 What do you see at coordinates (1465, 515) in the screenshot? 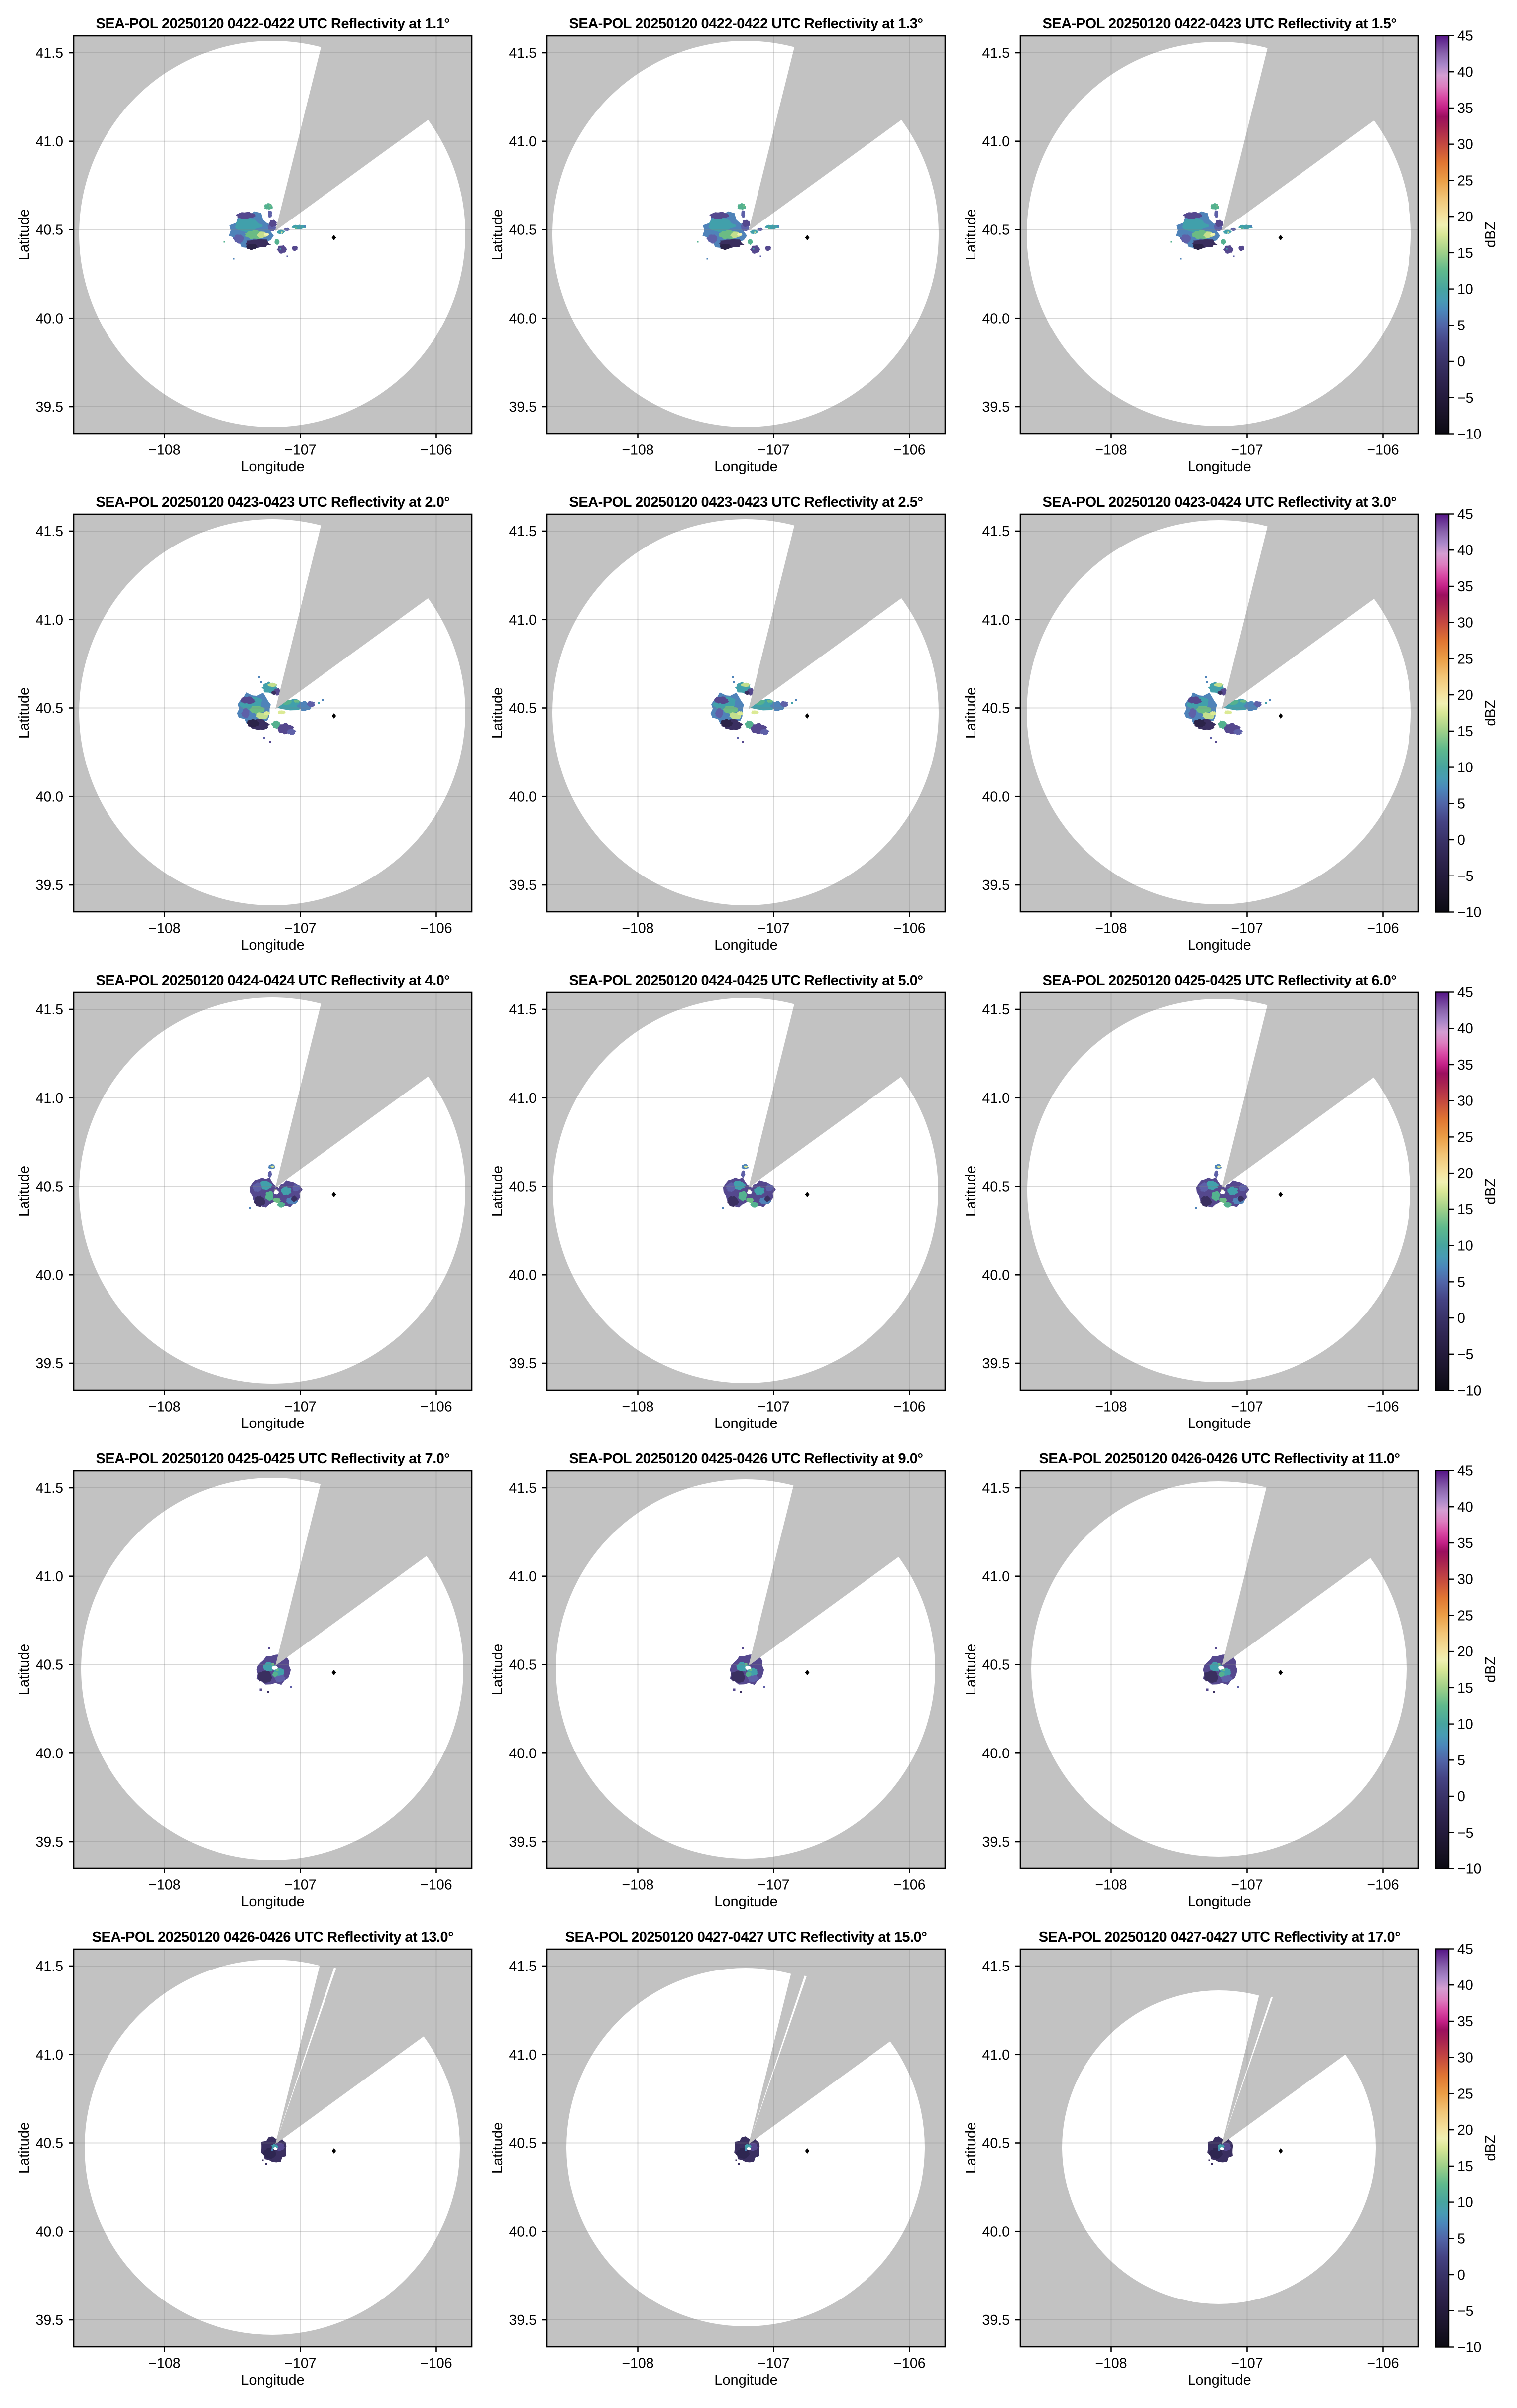
I see `svg-text: 45` at bounding box center [1465, 515].